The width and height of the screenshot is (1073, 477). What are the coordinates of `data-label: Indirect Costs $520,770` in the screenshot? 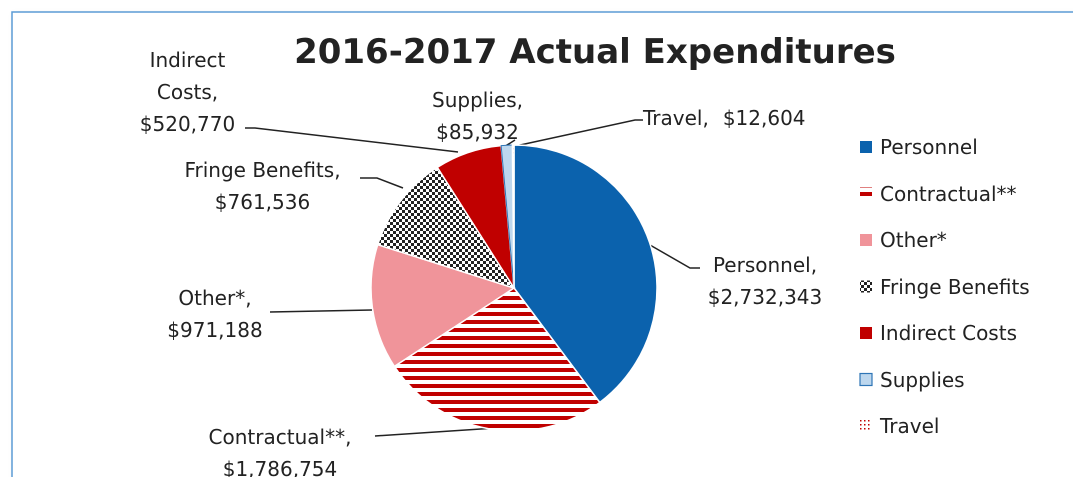 It's located at (187, 92).